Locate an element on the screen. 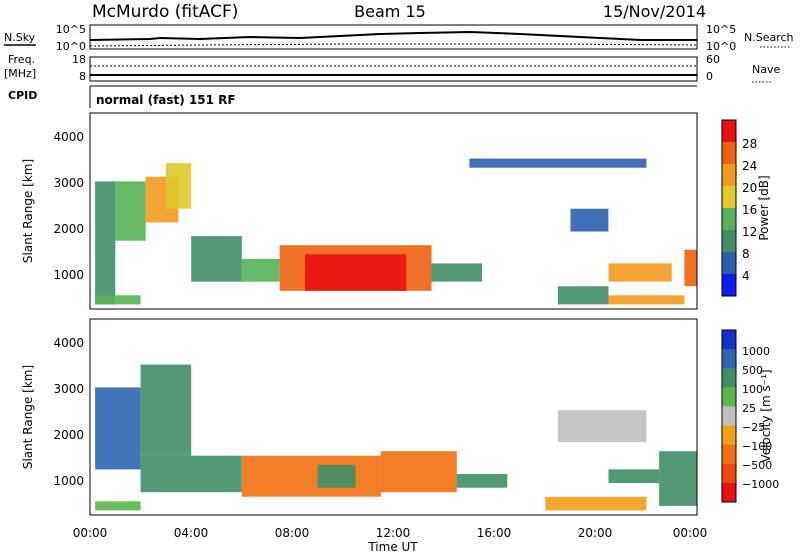 The image size is (800, 554). power-cbar-tick-16: 16 is located at coordinates (749, 210).